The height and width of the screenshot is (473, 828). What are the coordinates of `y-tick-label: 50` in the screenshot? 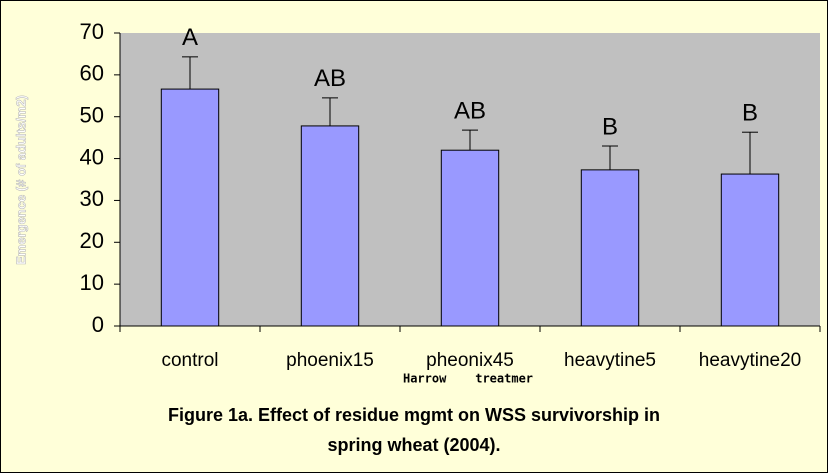 It's located at (92, 115).